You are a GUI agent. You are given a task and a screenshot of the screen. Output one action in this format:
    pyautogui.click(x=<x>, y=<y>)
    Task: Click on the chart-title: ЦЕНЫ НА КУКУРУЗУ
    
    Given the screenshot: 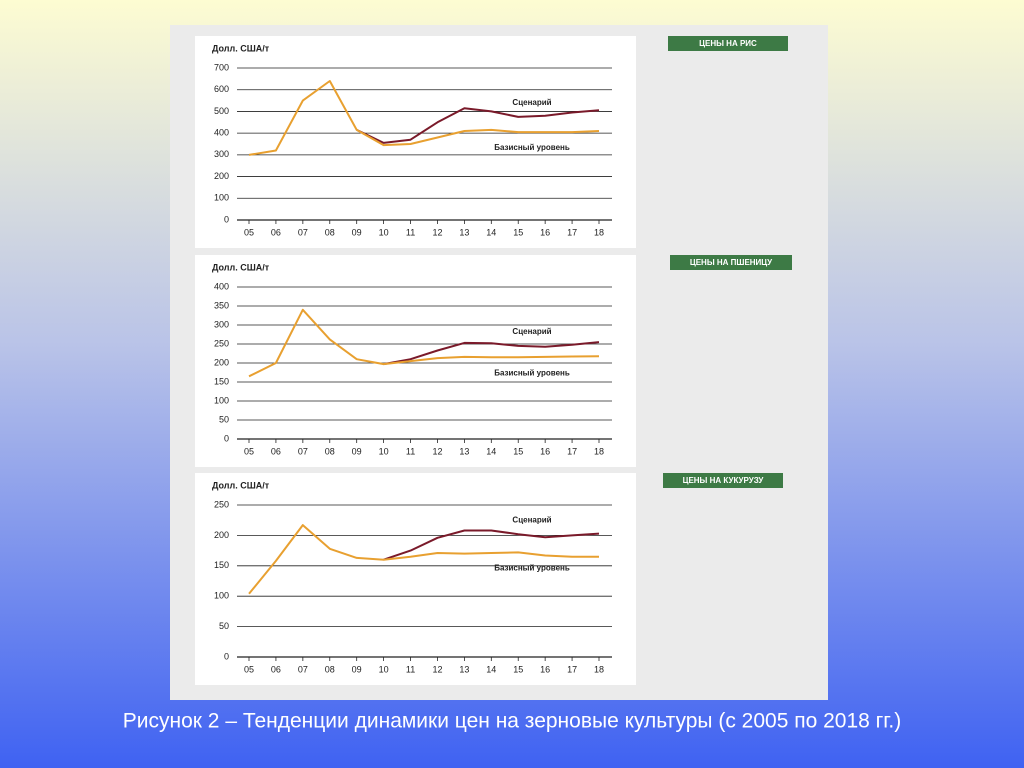 What is the action you would take?
    pyautogui.click(x=724, y=480)
    